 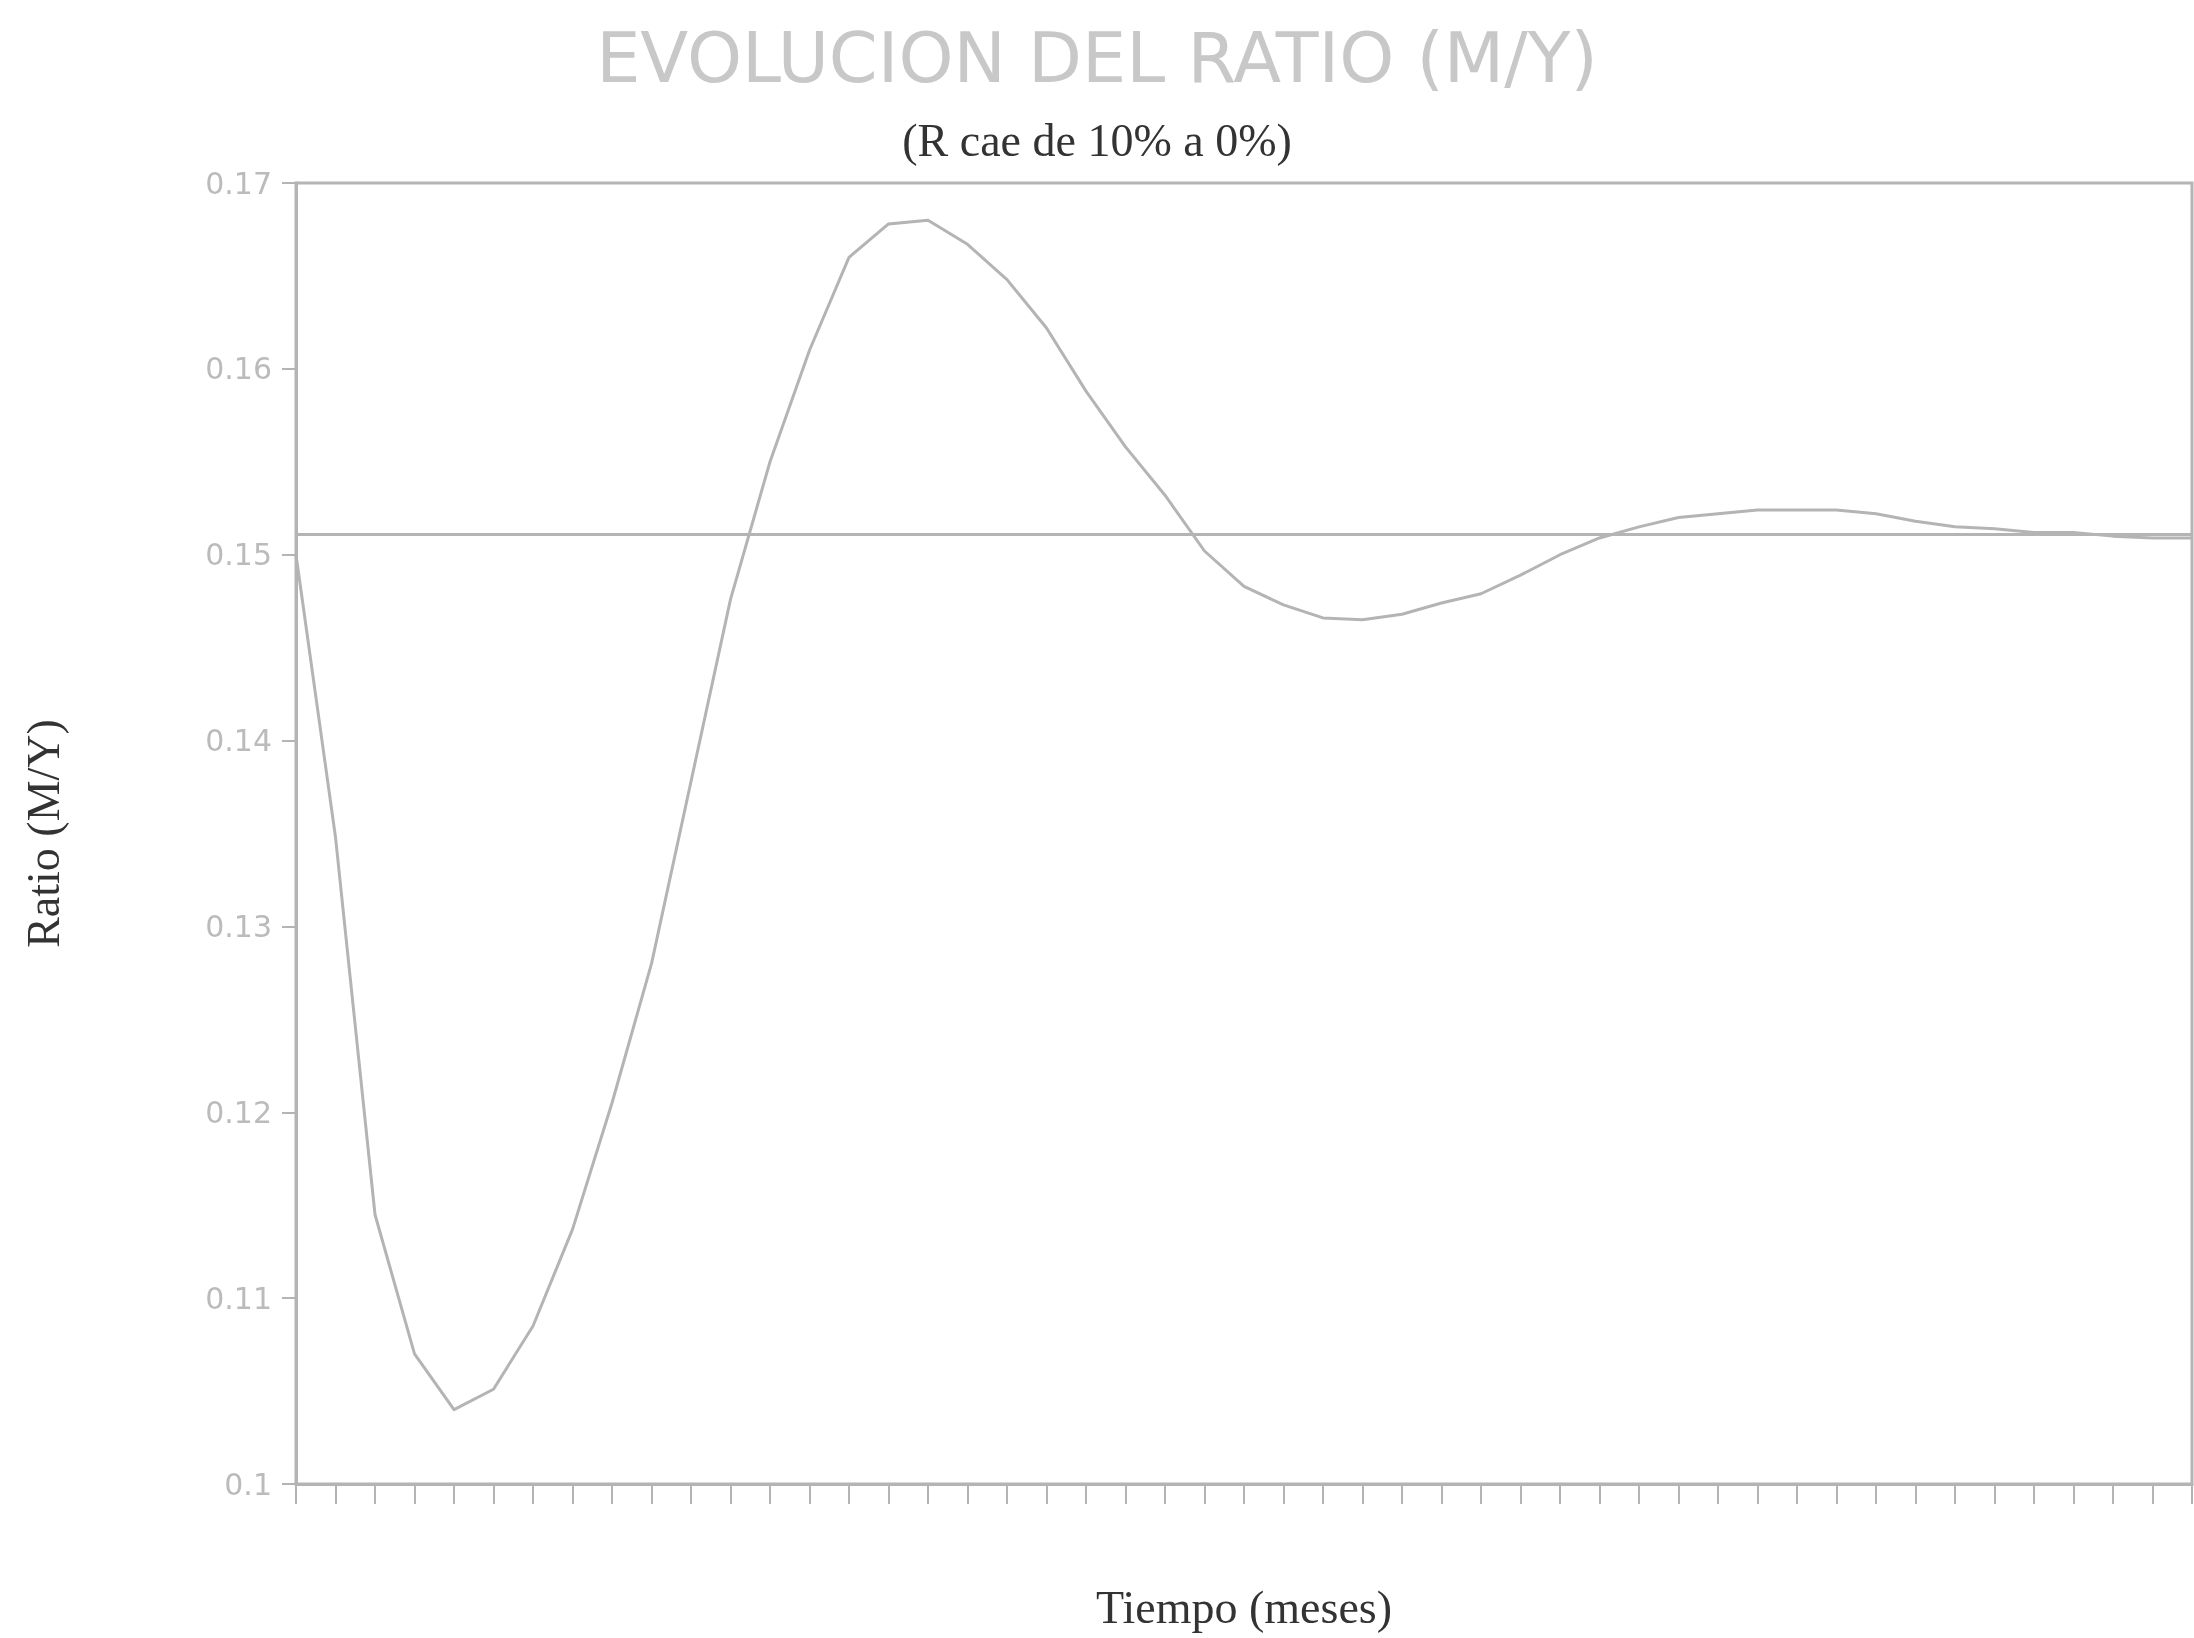 I want to click on y-tick-label: 0.13, so click(x=238, y=926).